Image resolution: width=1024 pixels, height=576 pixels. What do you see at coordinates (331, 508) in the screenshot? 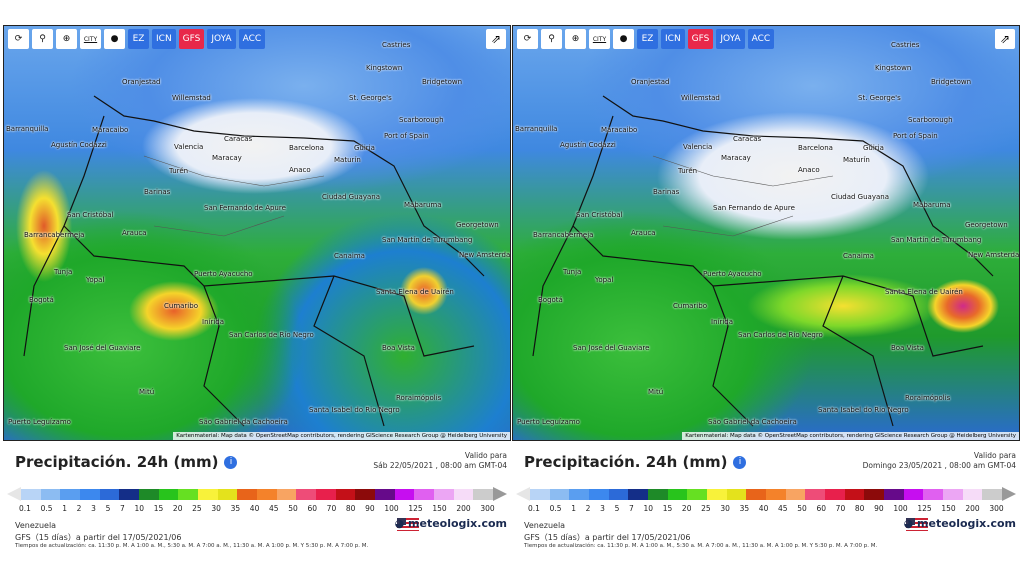
I see `scale-label: 70` at bounding box center [331, 508].